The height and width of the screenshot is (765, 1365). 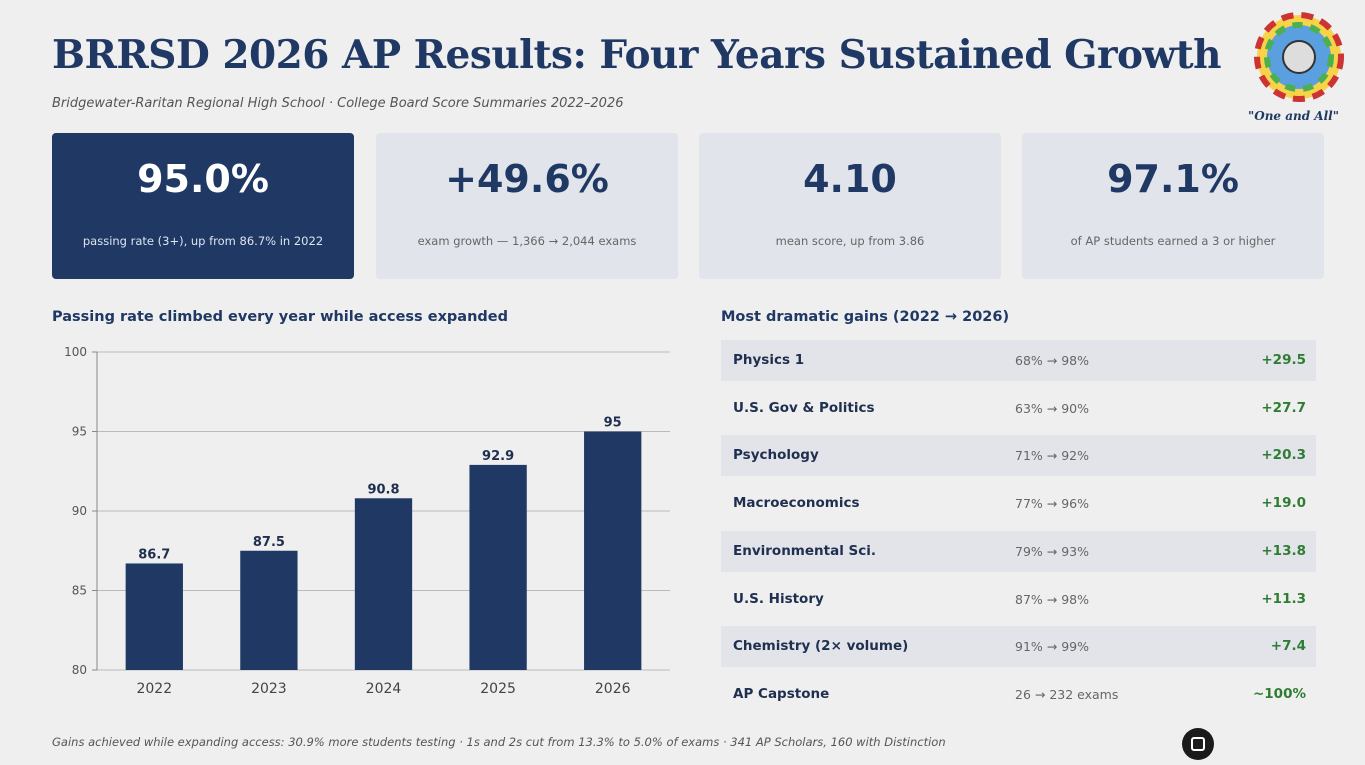 What do you see at coordinates (1283, 455) in the screenshot?
I see `gain: +20.3` at bounding box center [1283, 455].